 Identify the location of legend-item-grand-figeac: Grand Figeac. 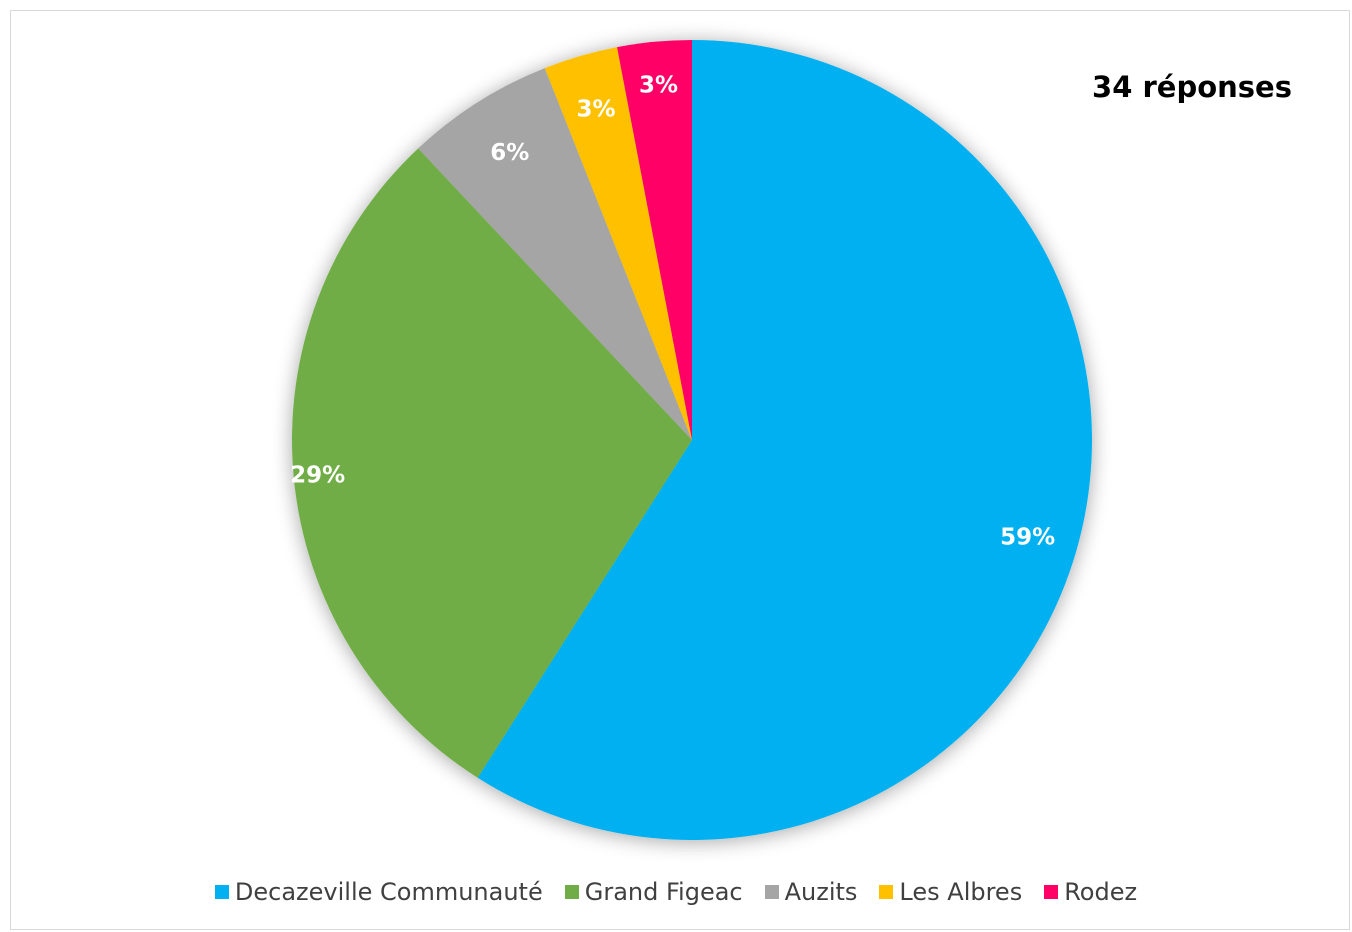
(653, 892).